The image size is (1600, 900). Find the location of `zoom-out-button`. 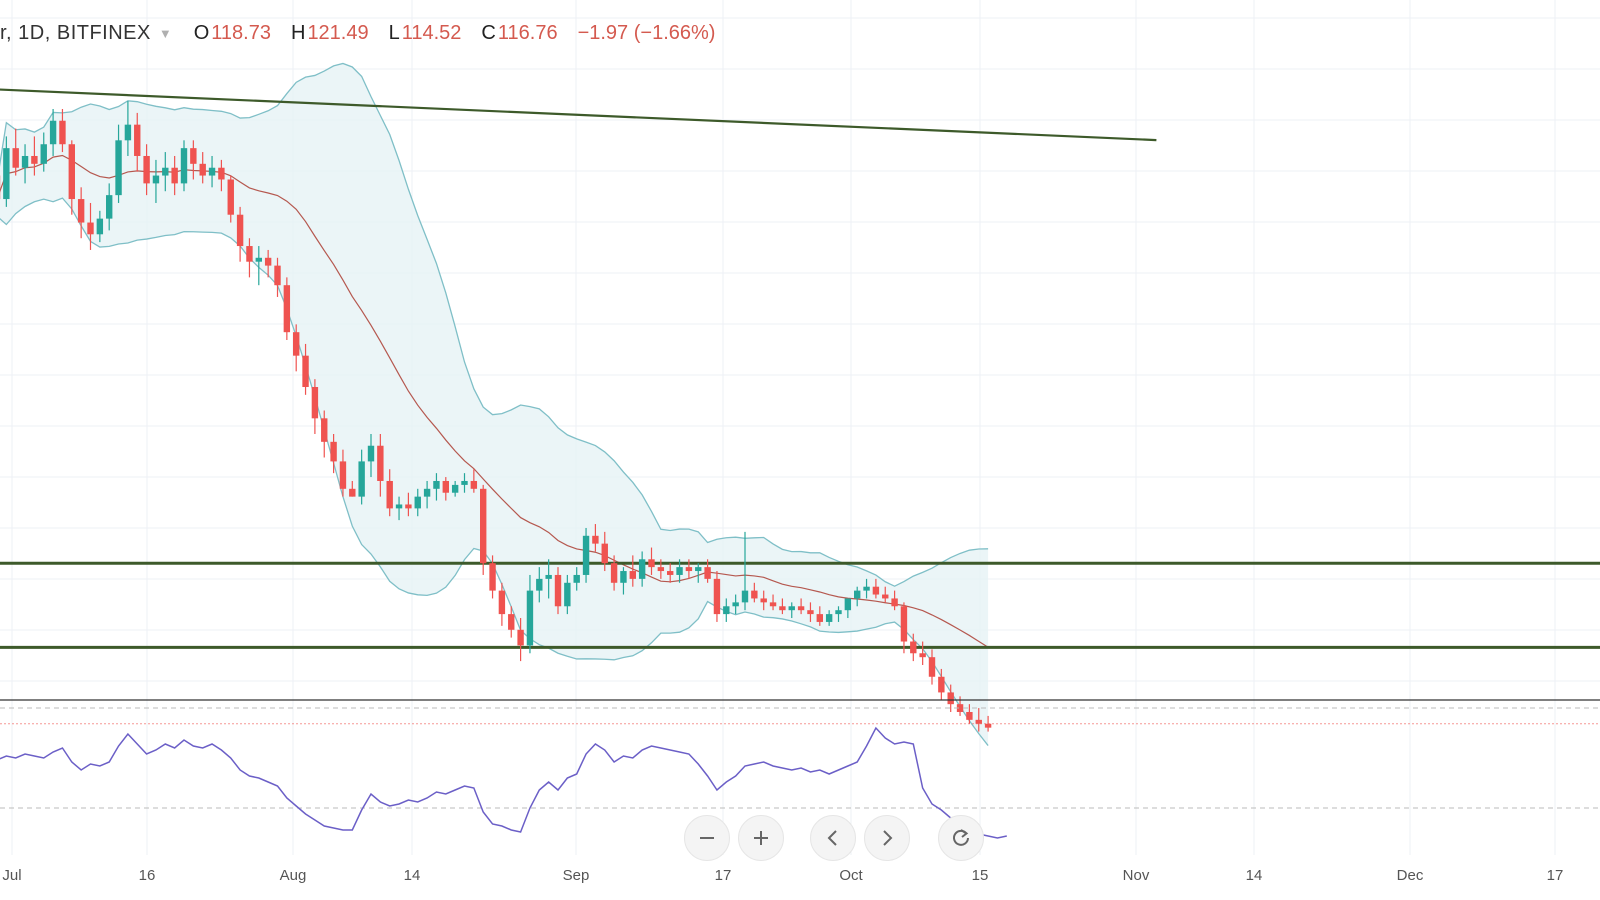

zoom-out-button is located at coordinates (707, 838).